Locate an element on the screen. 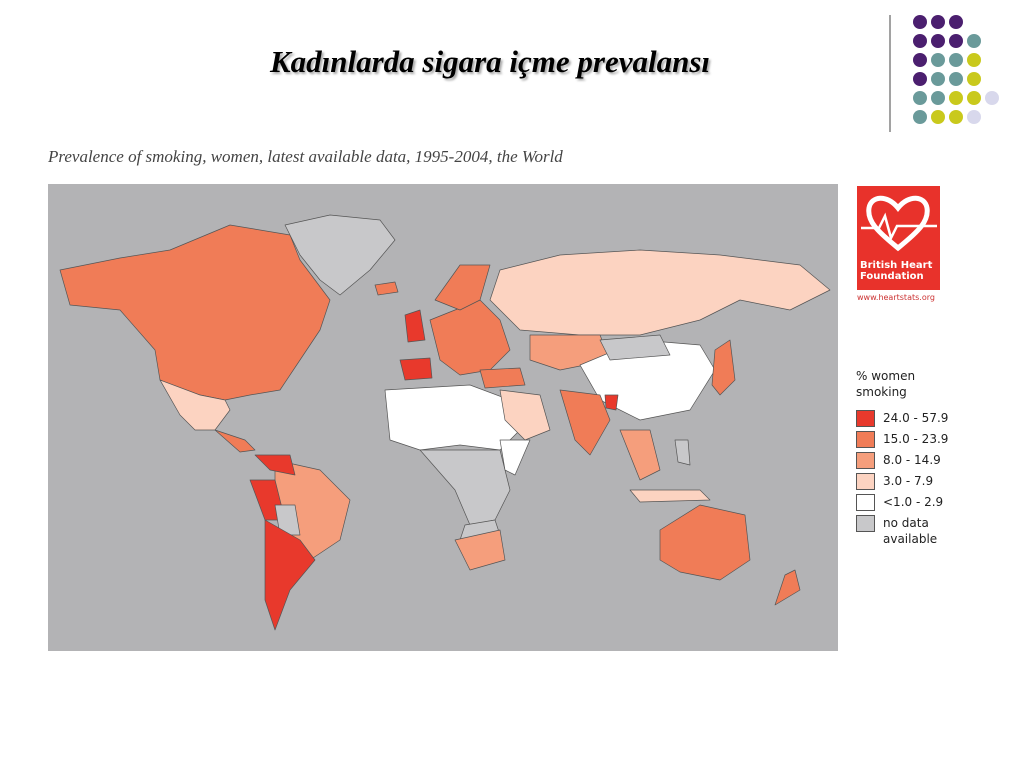  legend-item: 3.0 - 7.9 is located at coordinates (904, 481).